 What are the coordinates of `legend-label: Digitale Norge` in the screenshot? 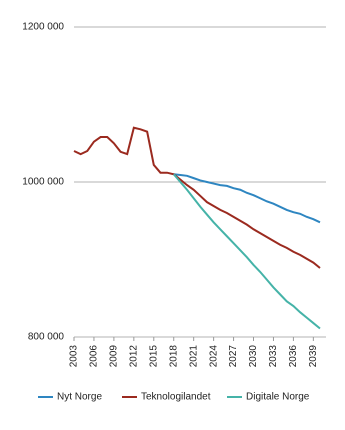 It's located at (278, 397).